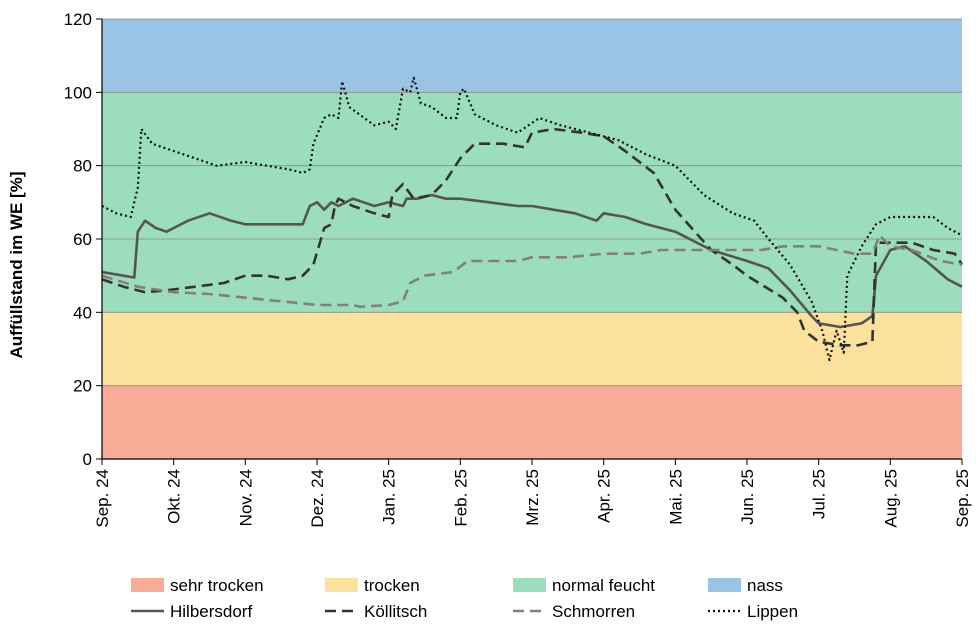  Describe the element at coordinates (532, 56) in the screenshot. I see `band-nass` at that location.